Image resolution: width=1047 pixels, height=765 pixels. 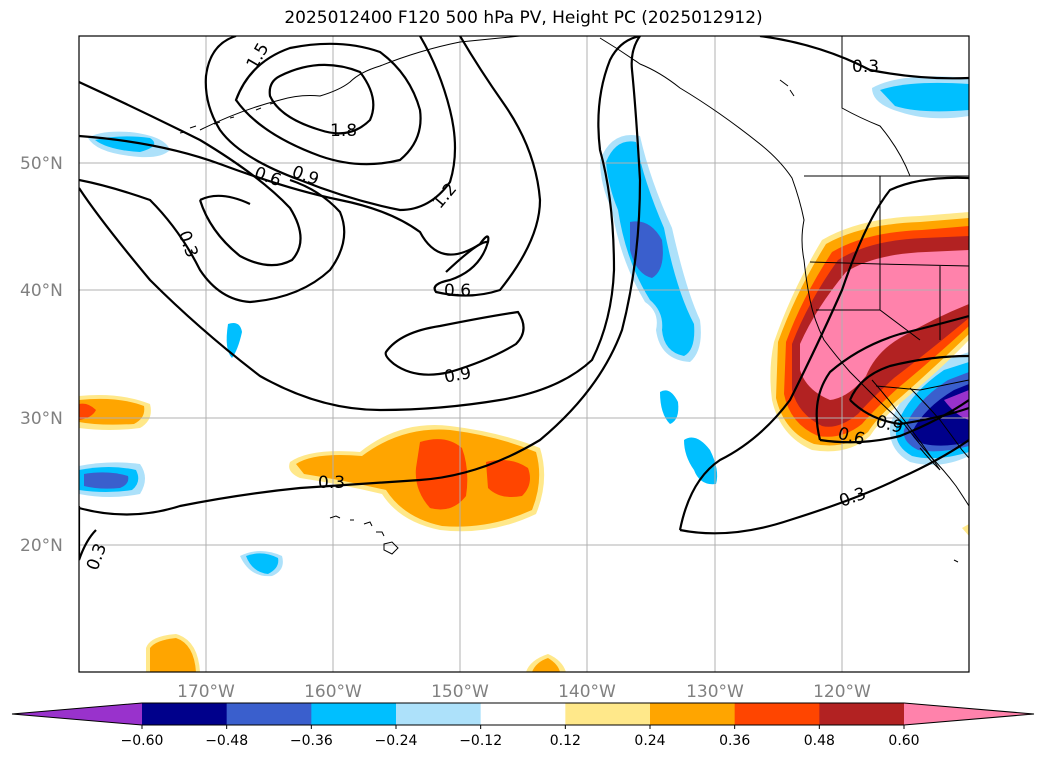 I want to click on colorbar-extend-high, so click(x=969, y=714).